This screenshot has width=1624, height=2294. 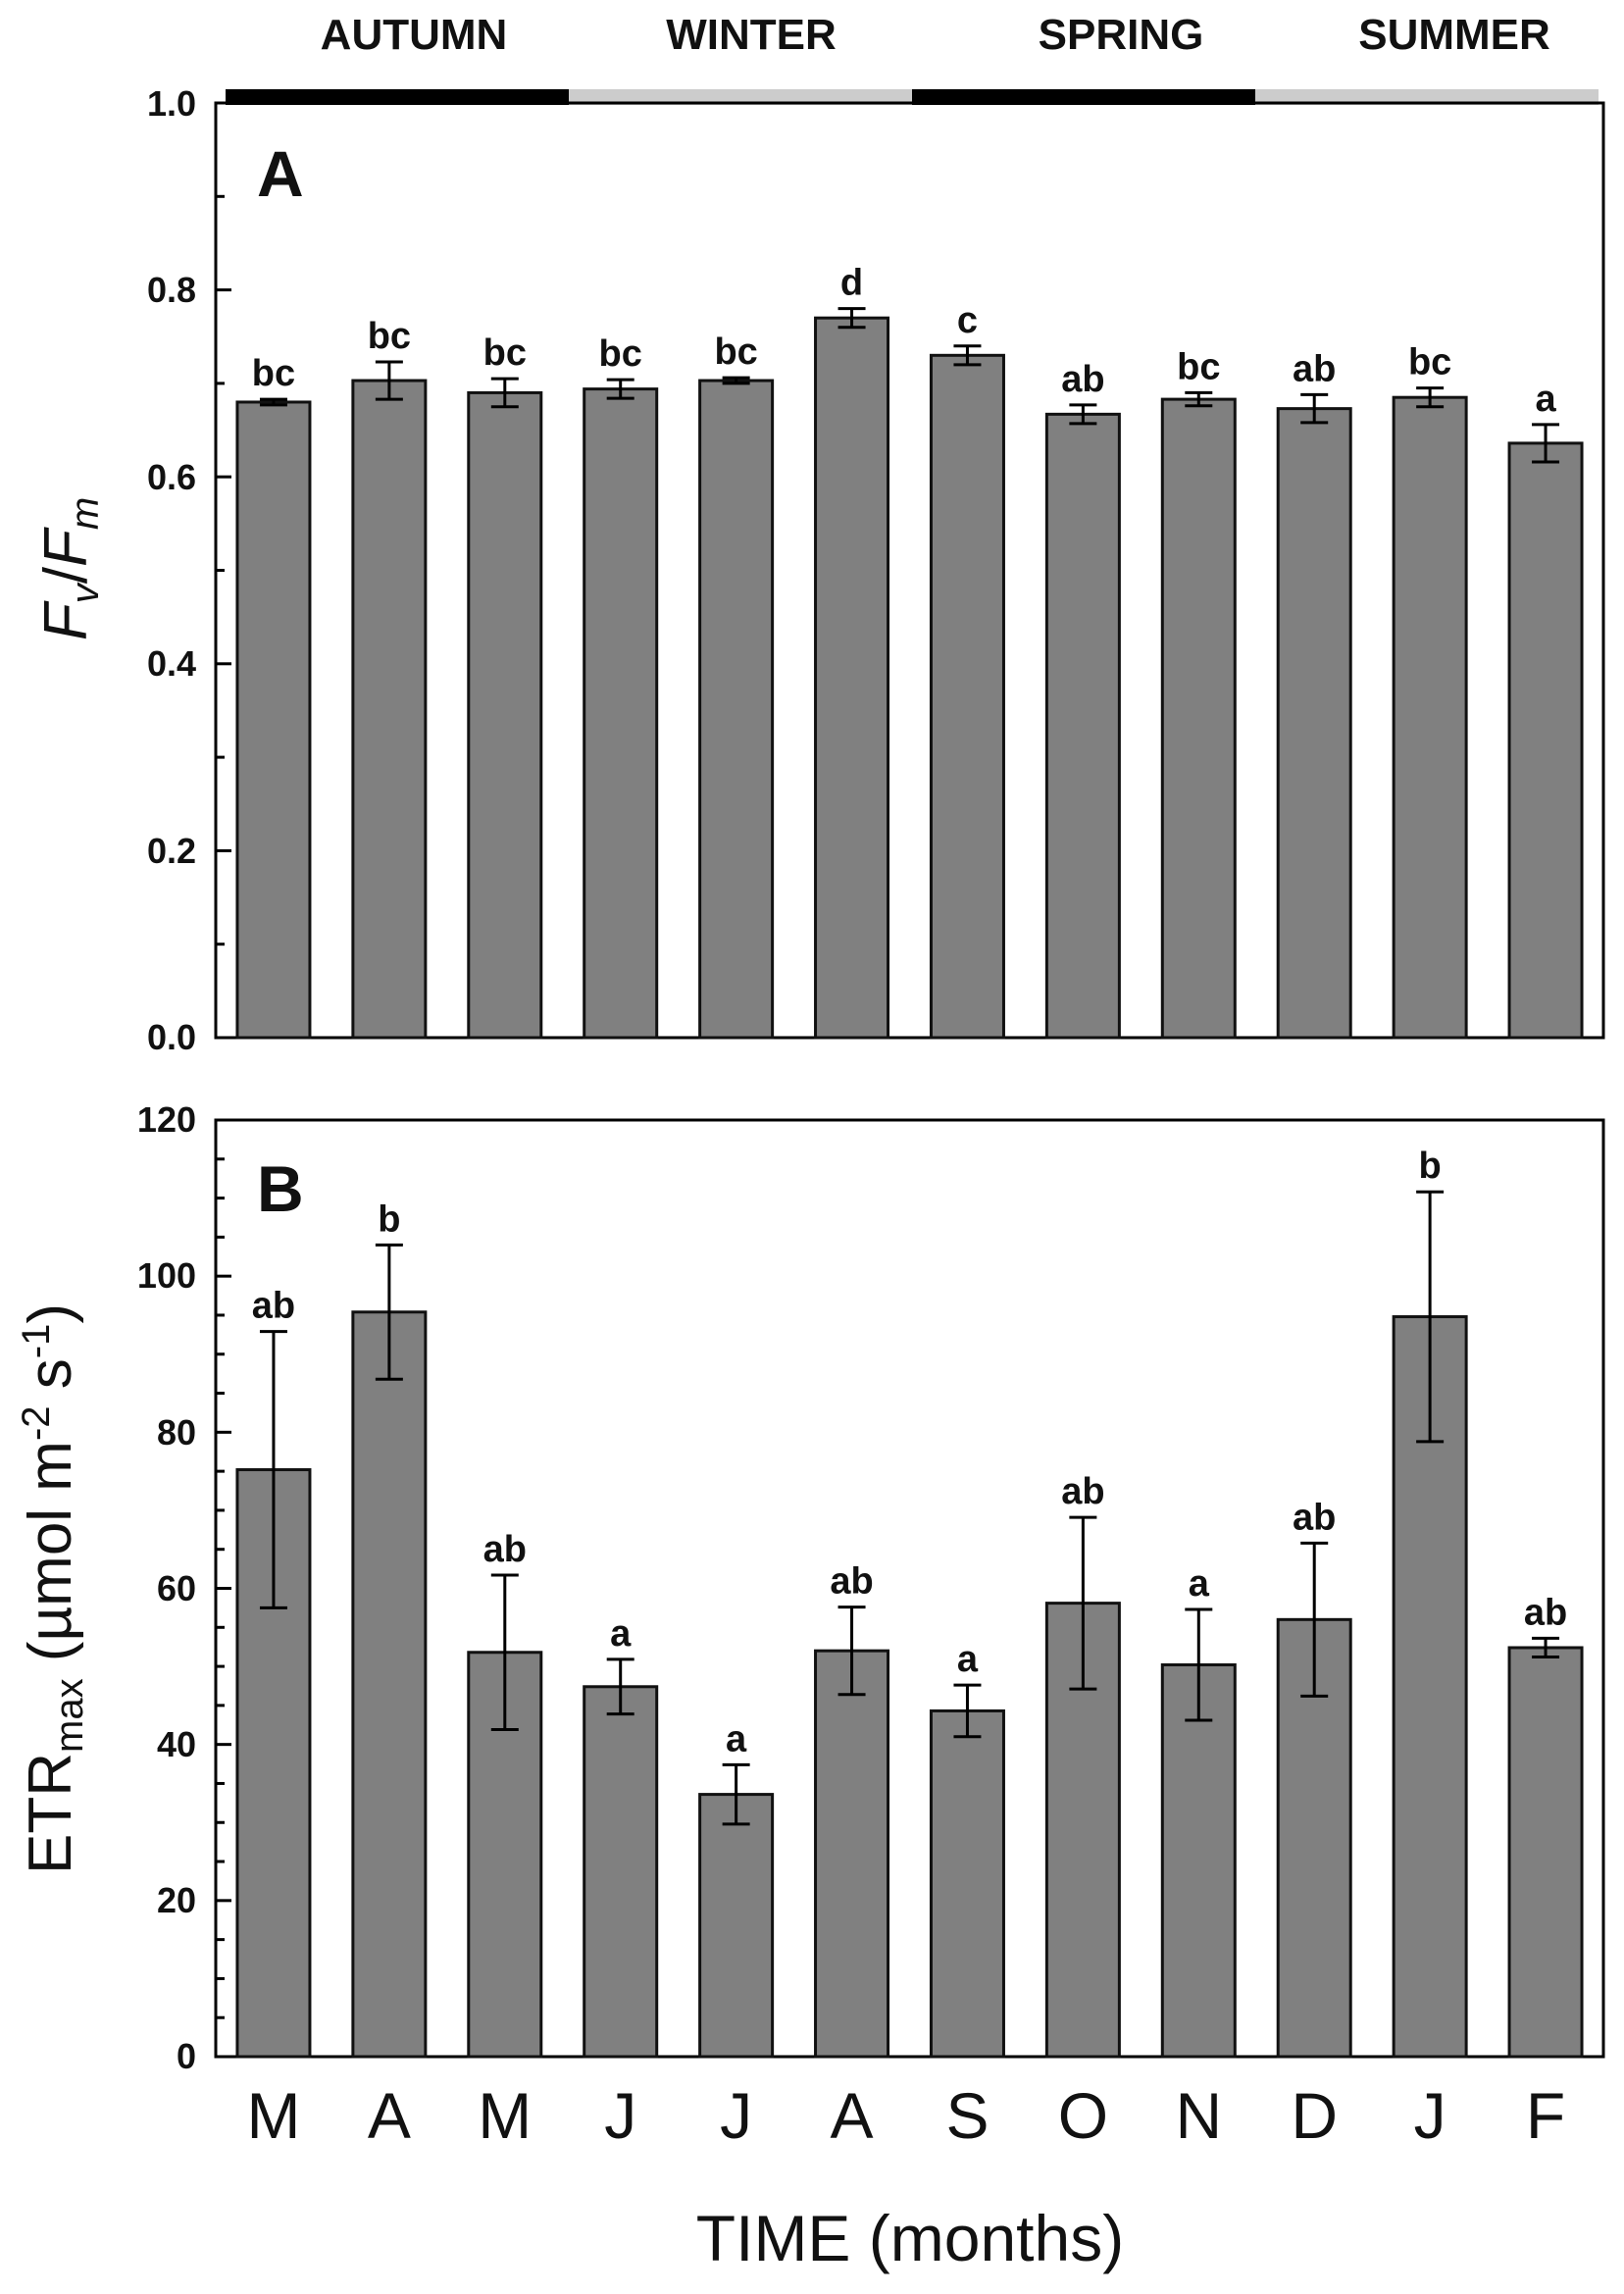 What do you see at coordinates (176, 1900) in the screenshot?
I see `panel-b-ytick-label: 20` at bounding box center [176, 1900].